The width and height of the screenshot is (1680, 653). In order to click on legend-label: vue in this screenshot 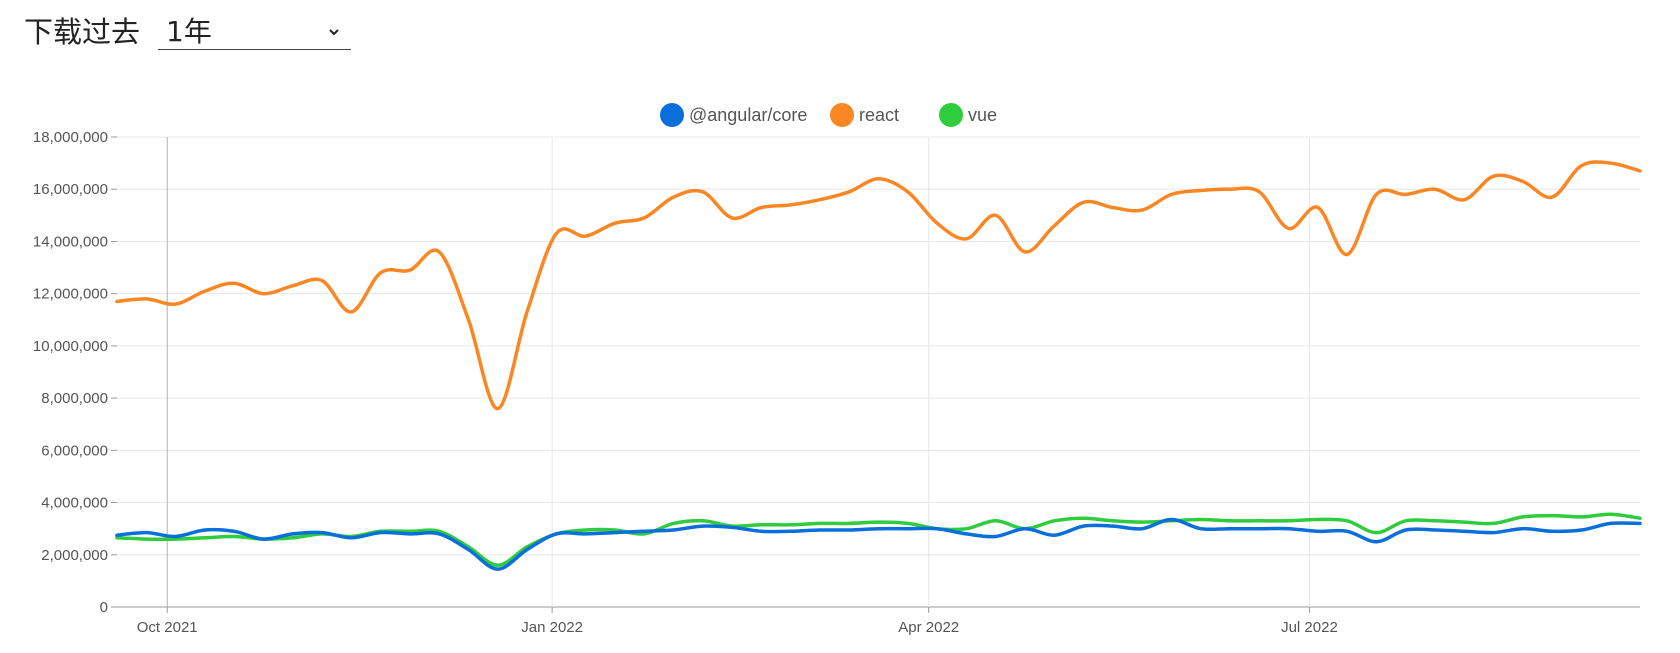, I will do `click(982, 115)`.